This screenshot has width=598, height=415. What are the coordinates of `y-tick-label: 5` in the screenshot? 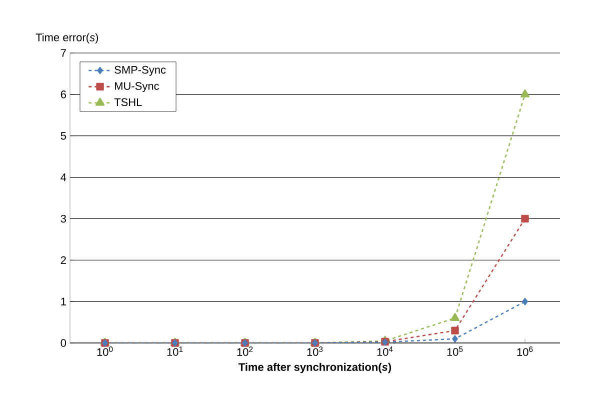 It's located at (63, 136).